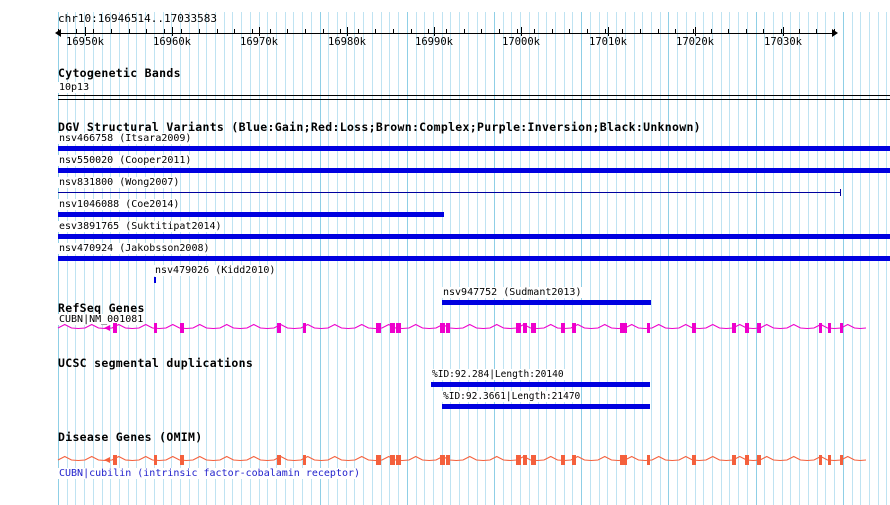 The height and width of the screenshot is (505, 890). I want to click on section-title-omim: Disease Genes (OMIM), so click(130, 437).